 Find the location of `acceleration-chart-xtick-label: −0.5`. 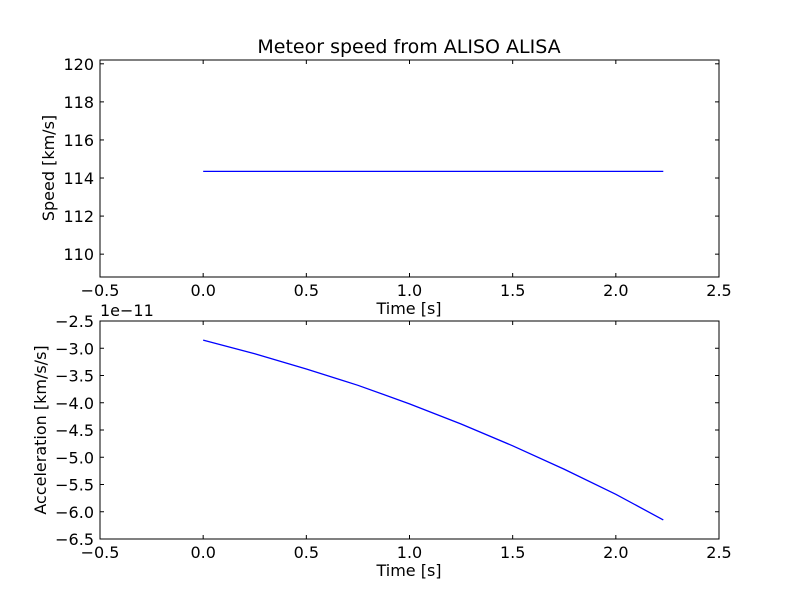

acceleration-chart-xtick-label: −0.5 is located at coordinates (100, 552).